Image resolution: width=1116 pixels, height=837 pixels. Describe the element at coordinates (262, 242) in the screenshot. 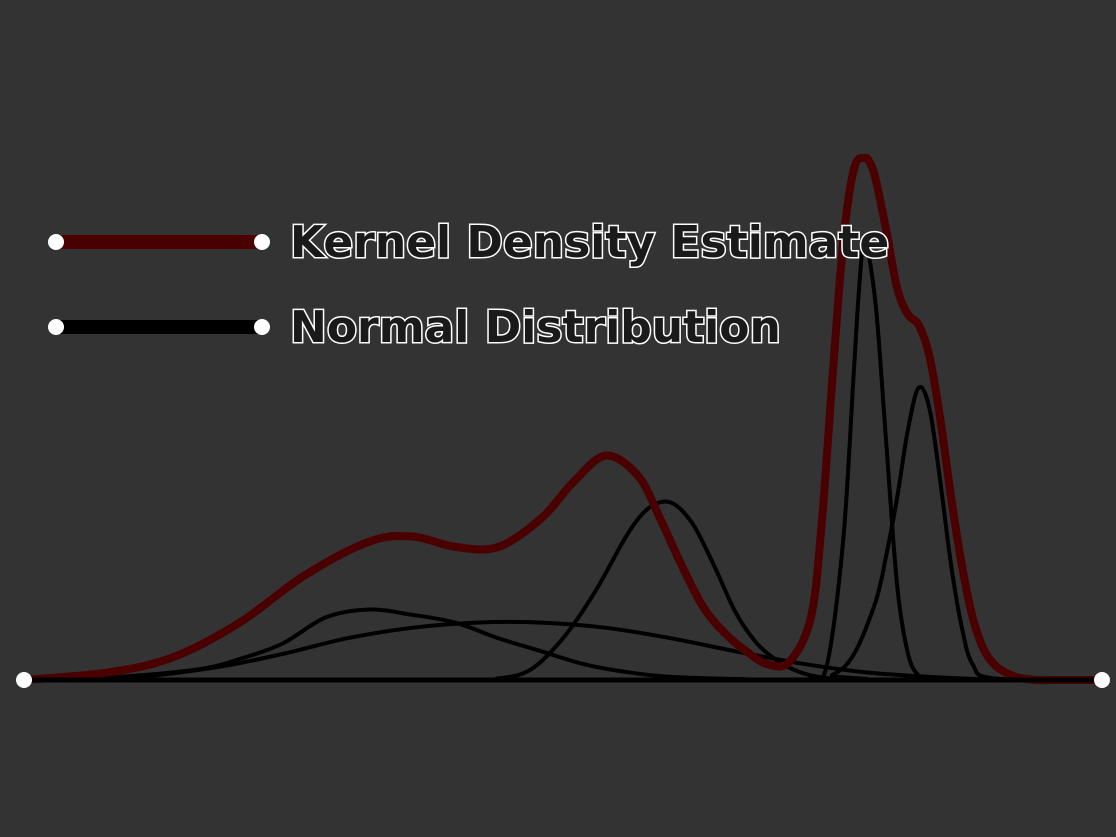

I see `legend-swatch-kde-end-marker` at that location.